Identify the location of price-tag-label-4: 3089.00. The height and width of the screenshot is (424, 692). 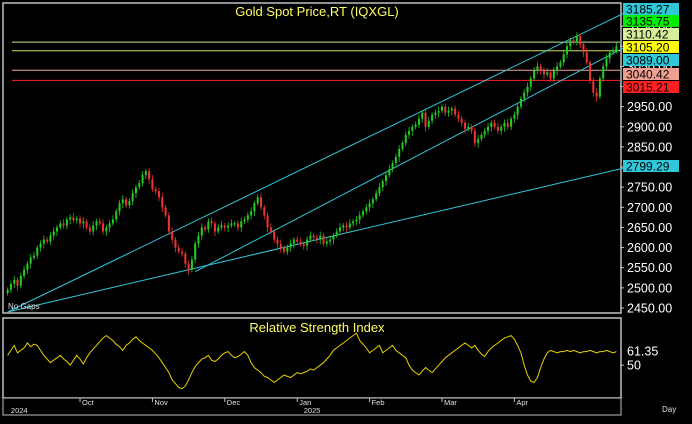
(648, 61).